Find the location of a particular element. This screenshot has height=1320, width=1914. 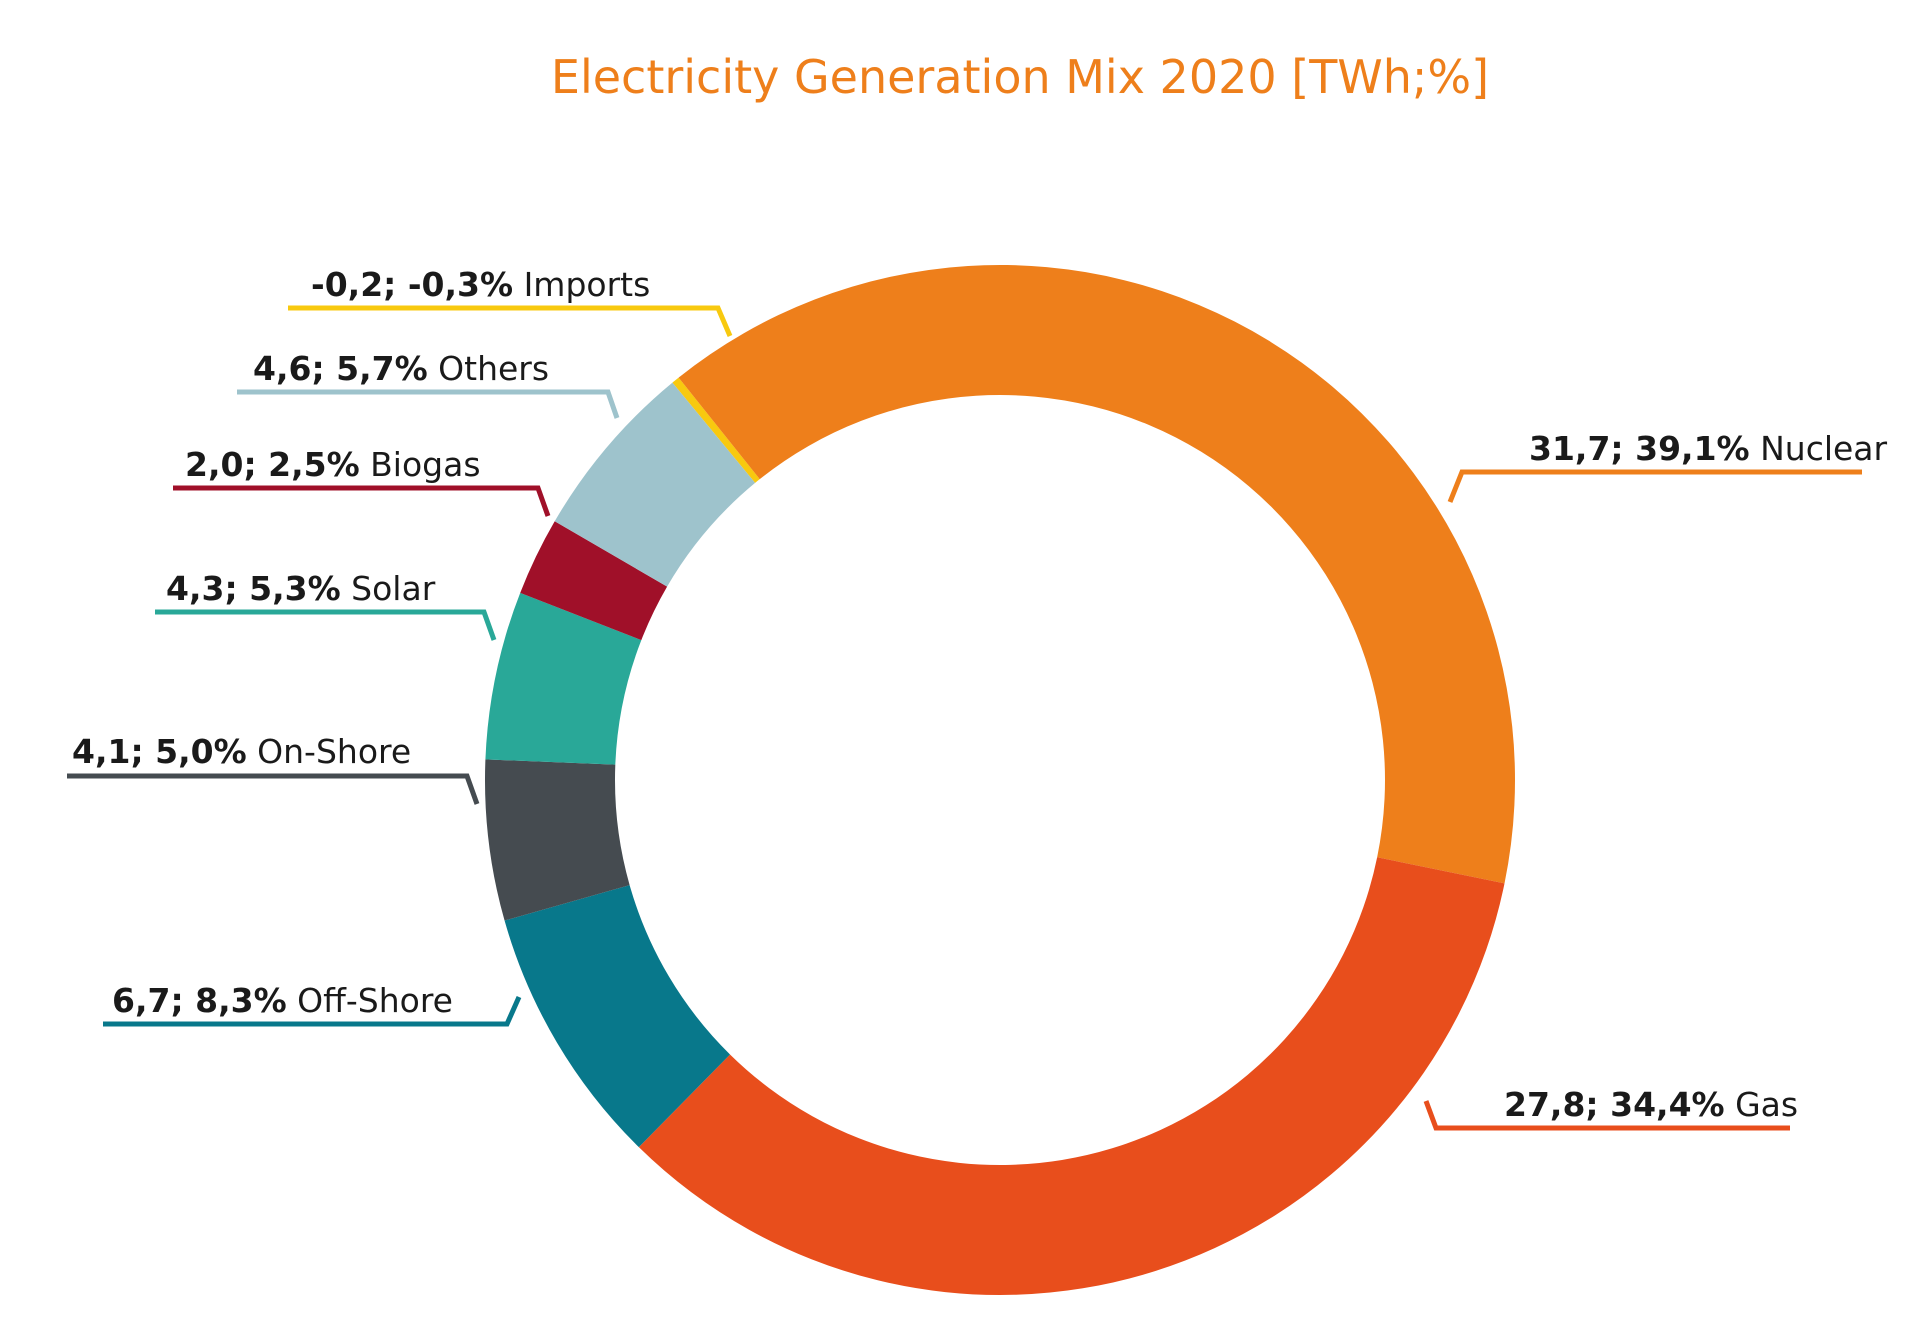

label-gas: 27,8; 34,4% Gas is located at coordinates (1651, 1104).